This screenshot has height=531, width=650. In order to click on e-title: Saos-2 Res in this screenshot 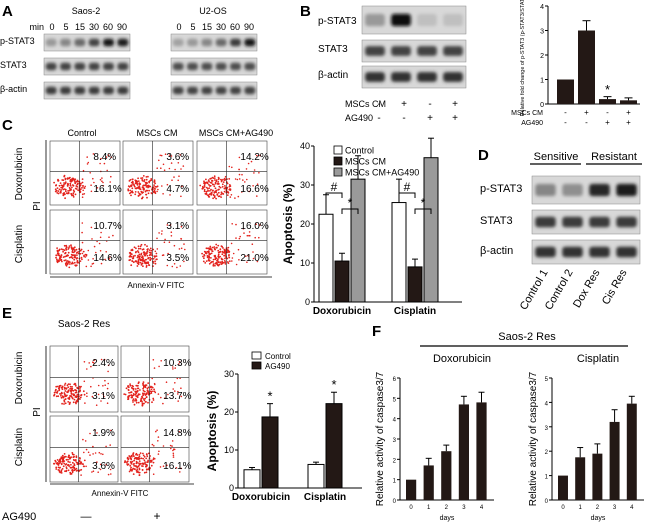, I will do `click(84, 324)`.